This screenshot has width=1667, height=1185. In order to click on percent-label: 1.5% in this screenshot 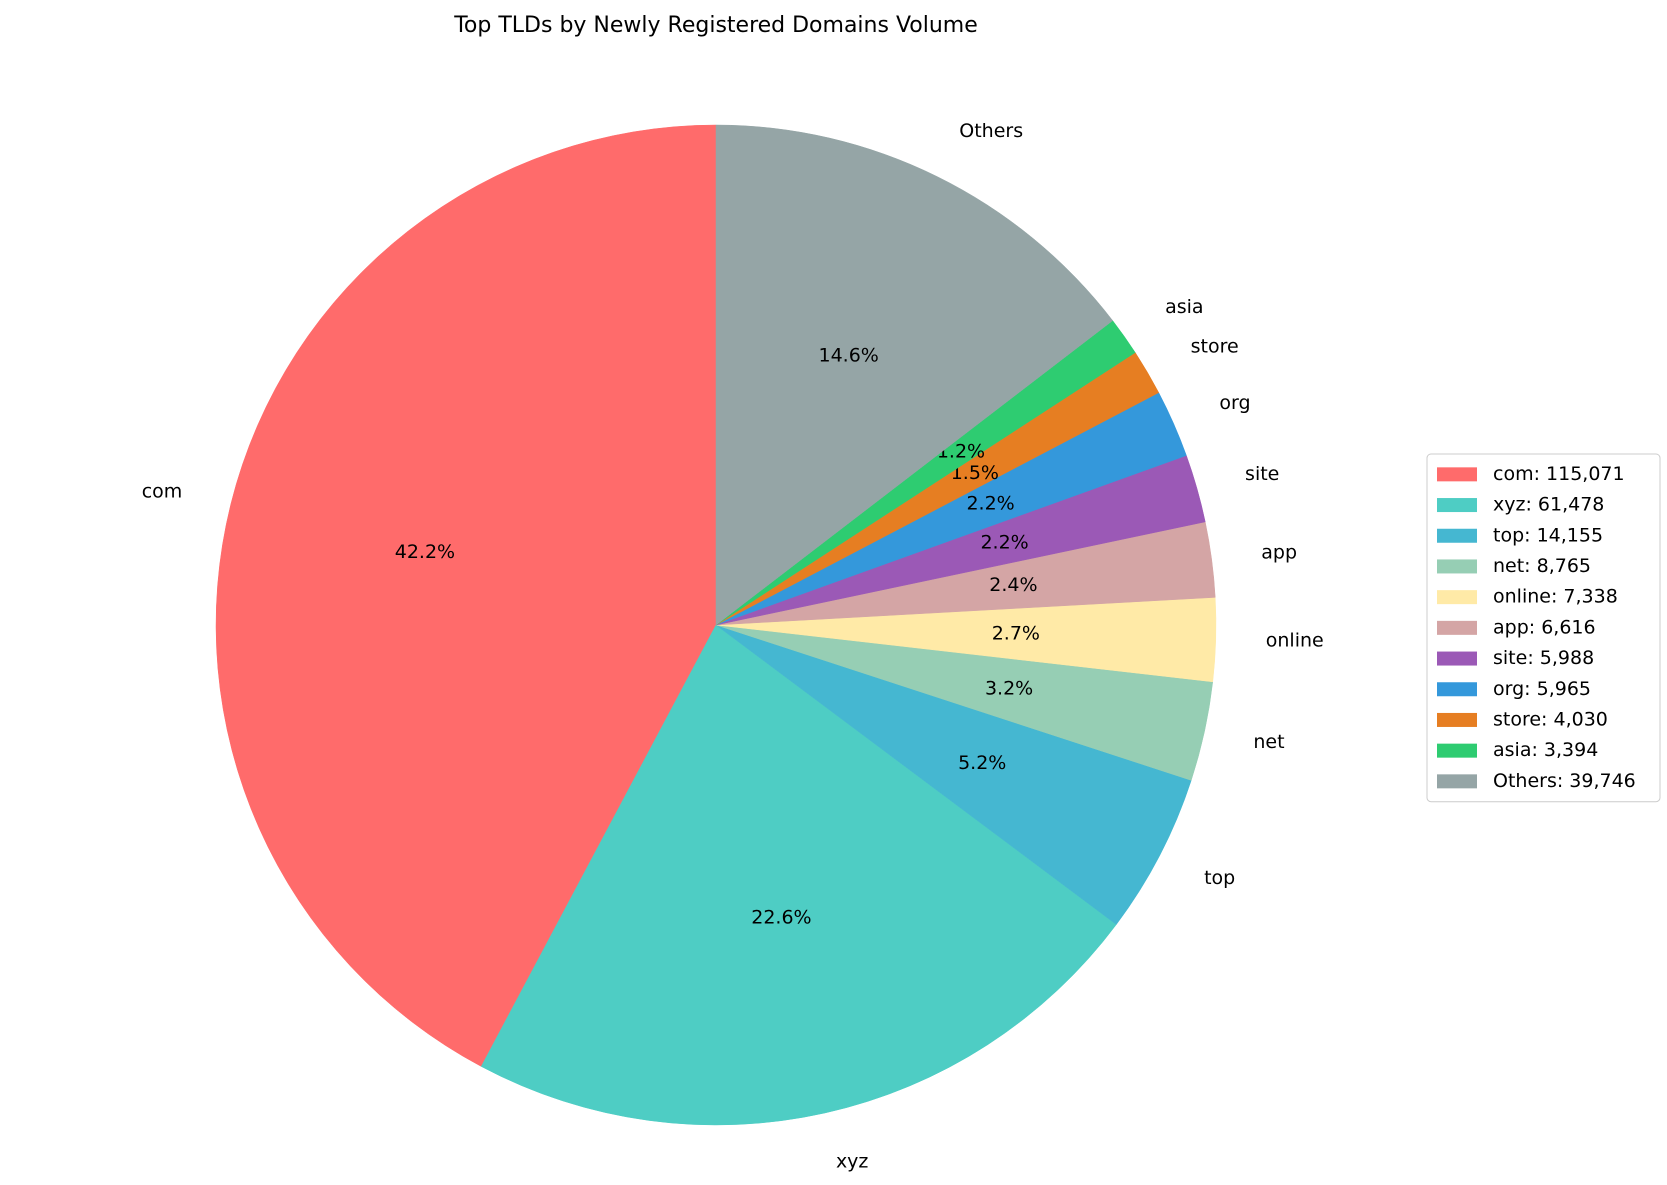, I will do `click(975, 473)`.